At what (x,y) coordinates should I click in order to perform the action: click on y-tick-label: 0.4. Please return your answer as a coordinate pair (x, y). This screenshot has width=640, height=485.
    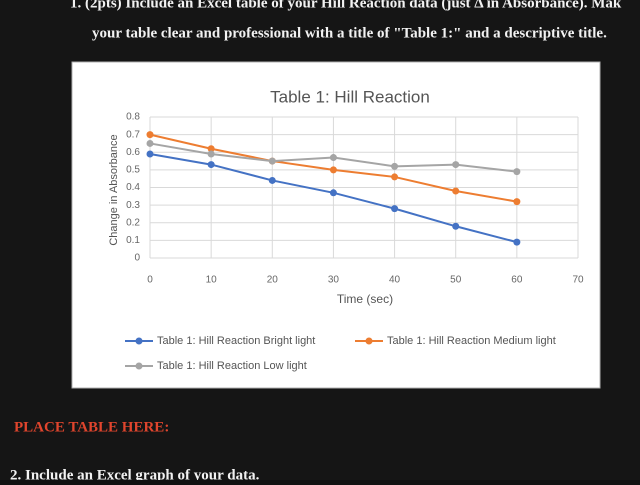
    Looking at the image, I should click on (133, 187).